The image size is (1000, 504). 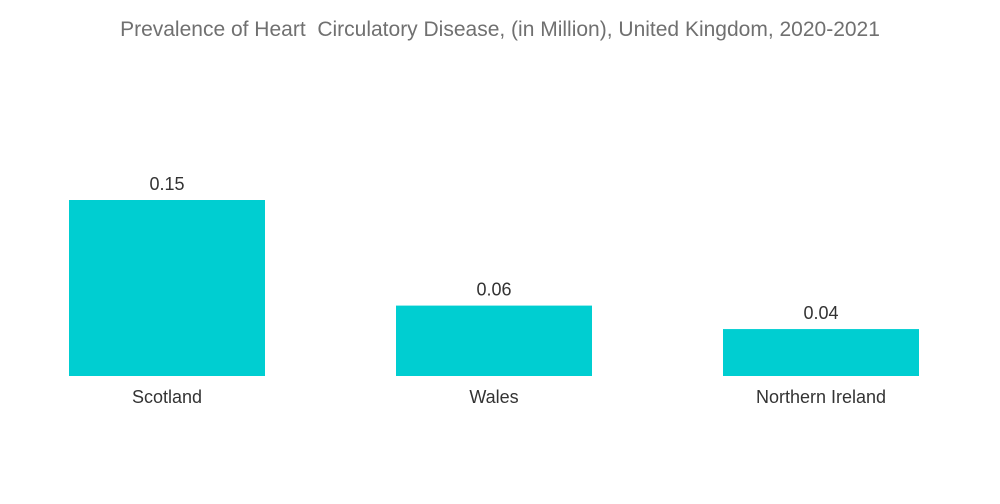 I want to click on category-label-scotland: Scotland, so click(x=167, y=397).